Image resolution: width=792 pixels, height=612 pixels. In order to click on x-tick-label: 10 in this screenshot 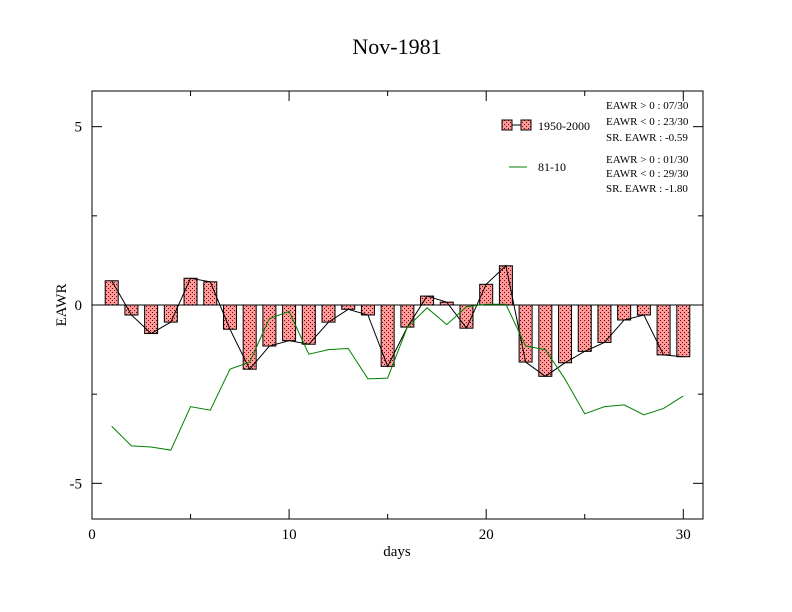, I will do `click(289, 535)`.